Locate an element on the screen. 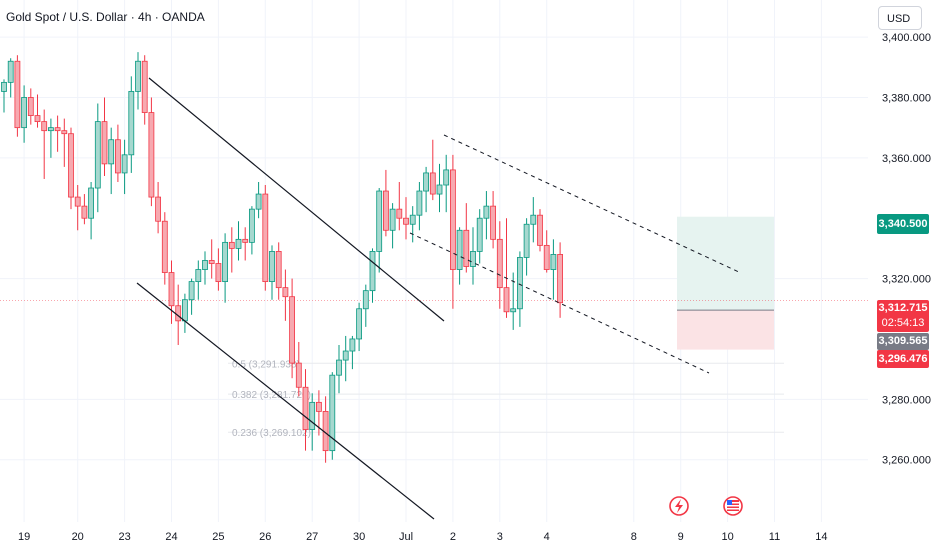 The width and height of the screenshot is (932, 550). time-tick-label: 8 is located at coordinates (634, 537).